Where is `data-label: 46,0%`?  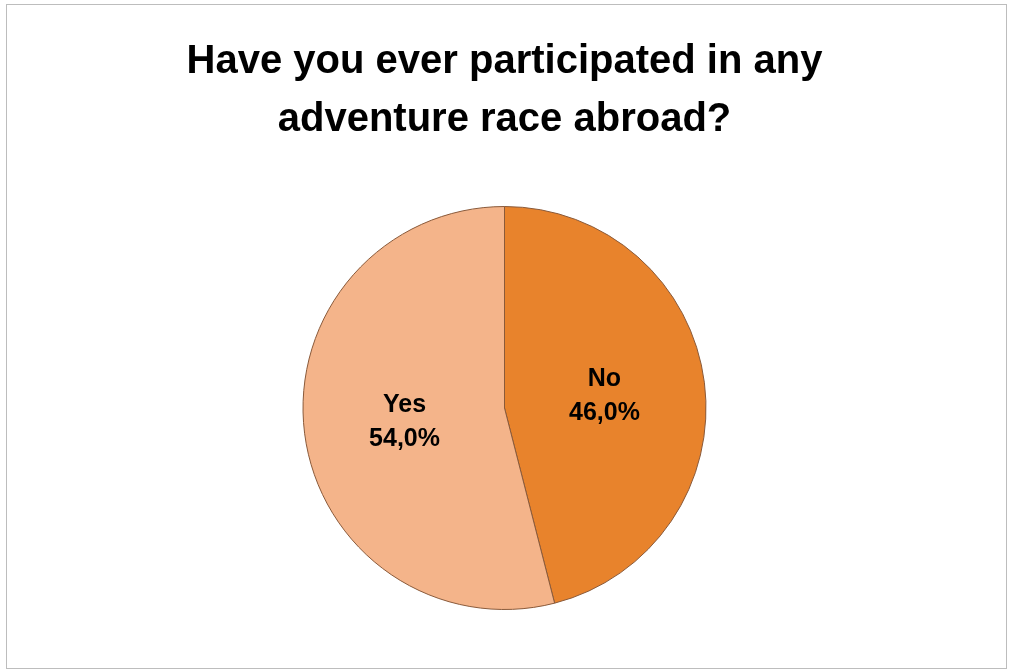
data-label: 46,0% is located at coordinates (604, 411).